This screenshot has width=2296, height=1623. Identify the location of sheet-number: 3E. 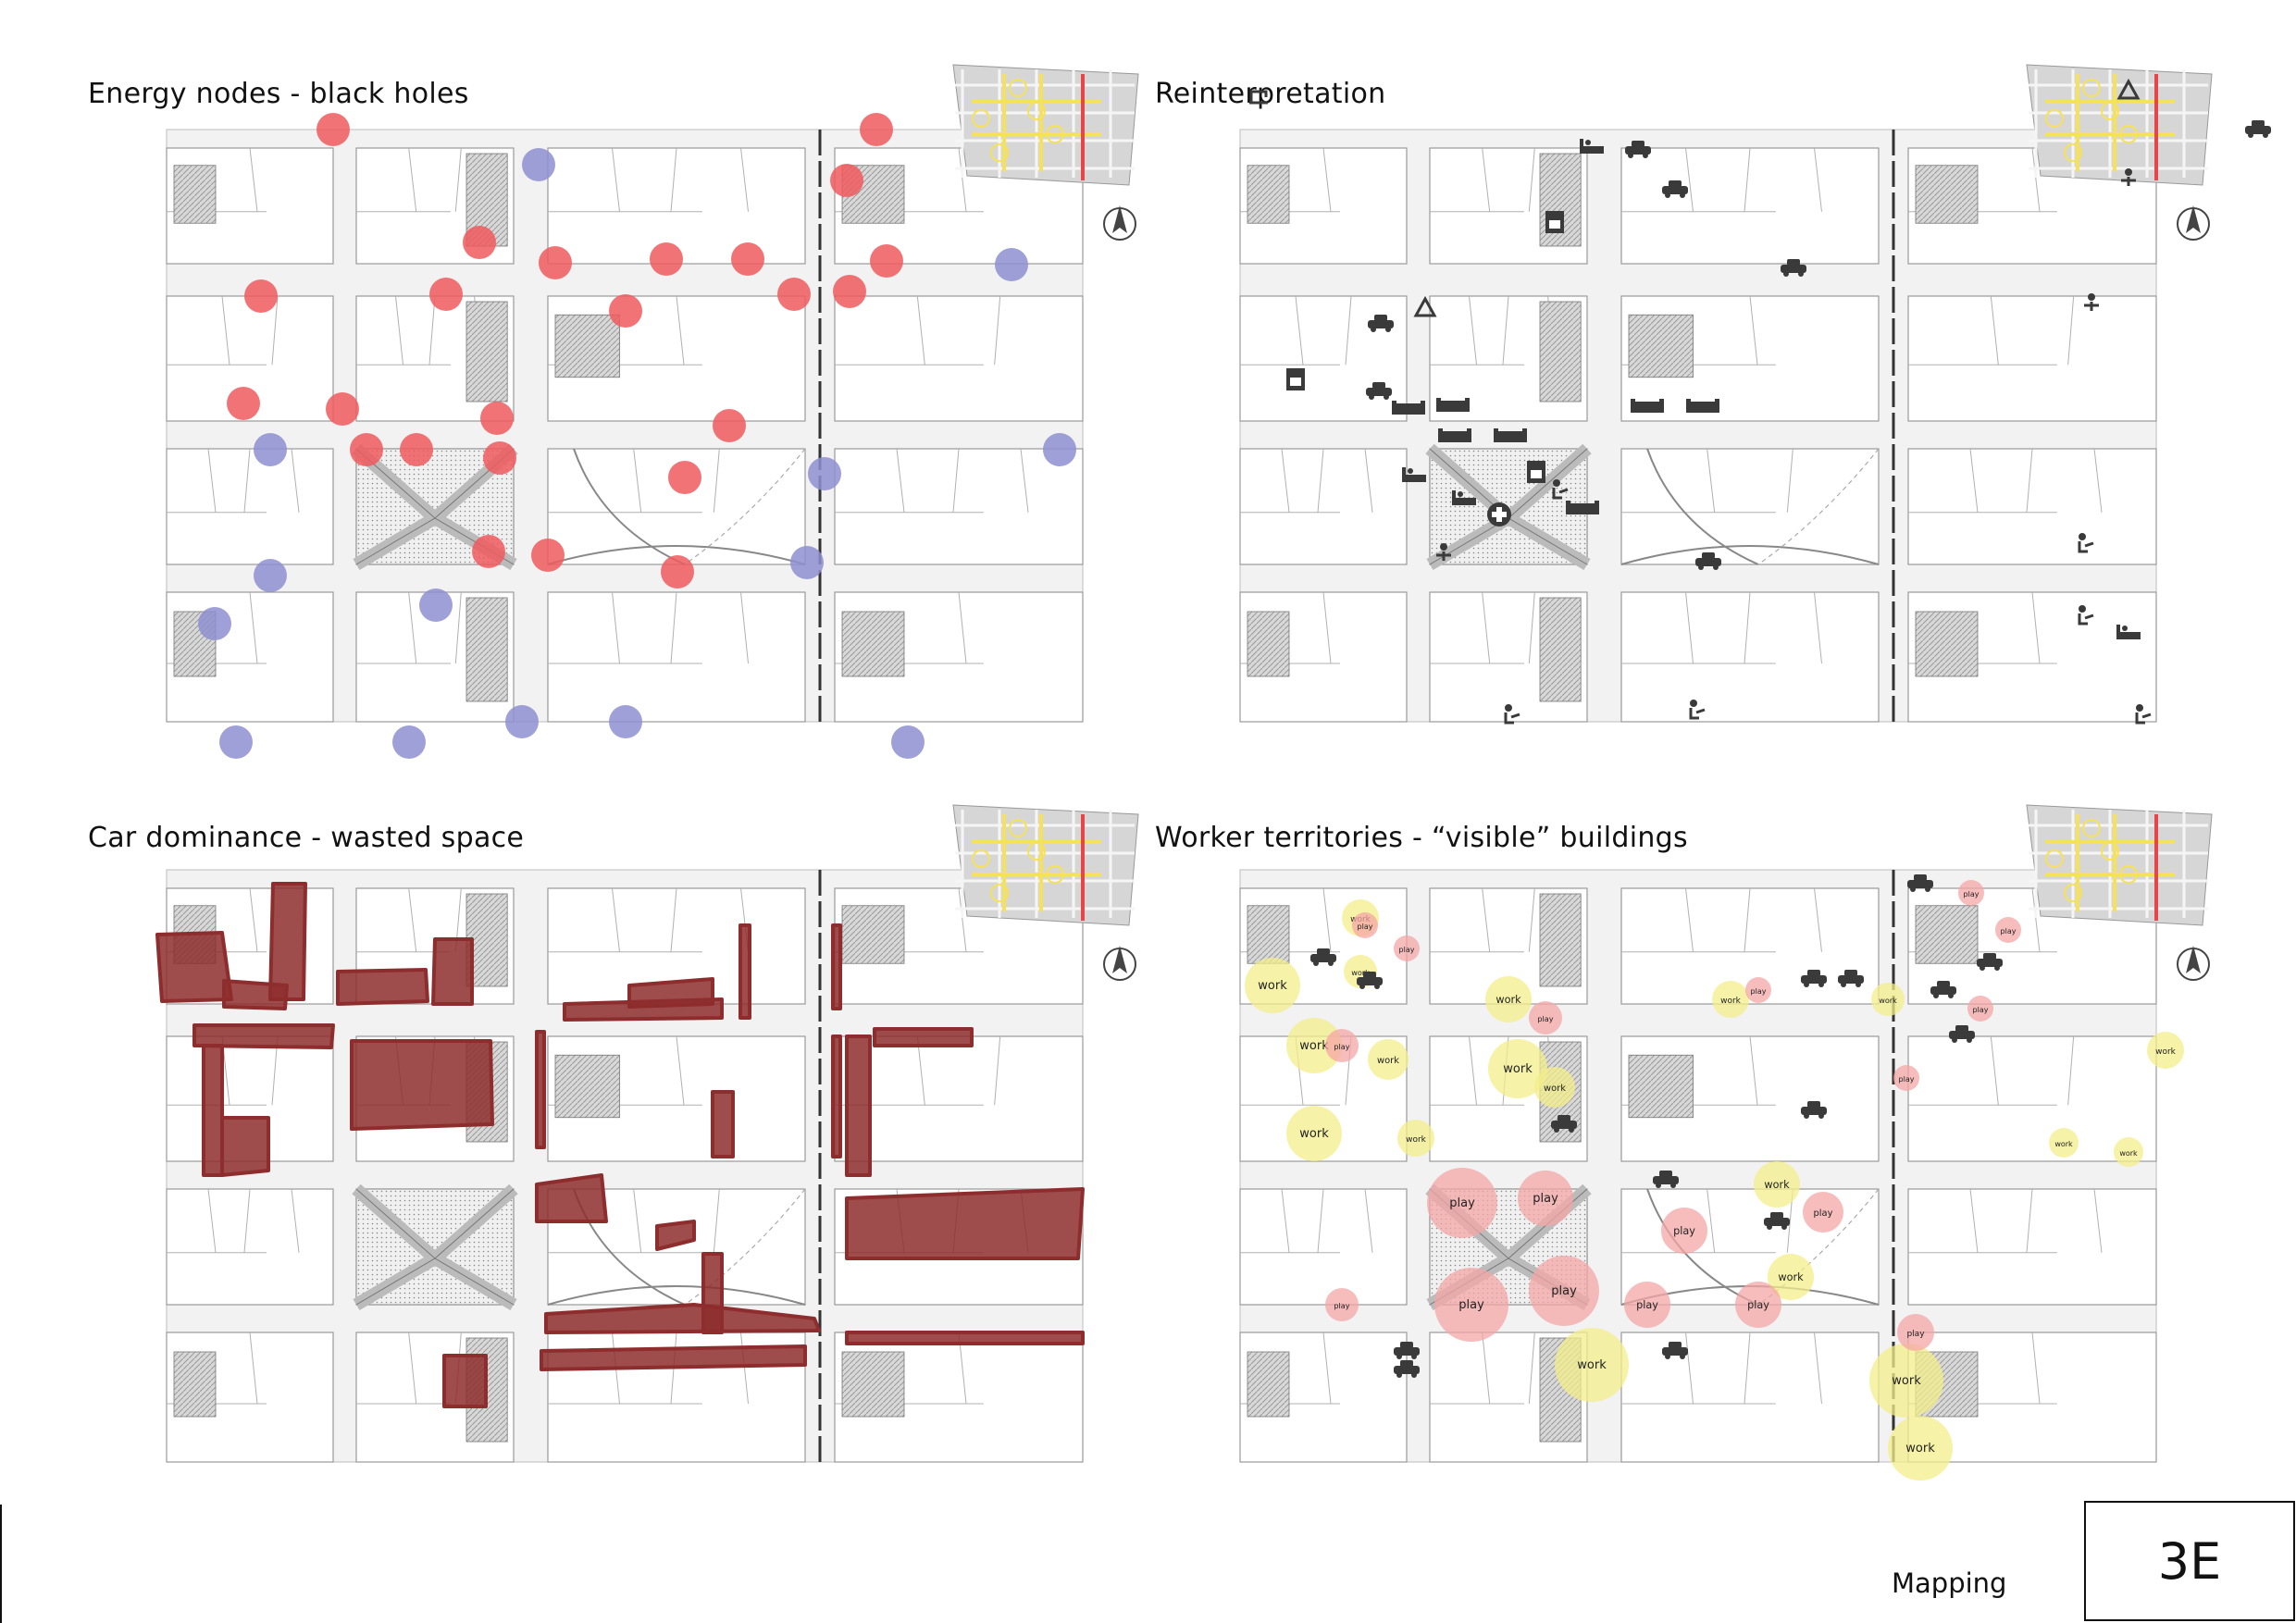
(2190, 1561).